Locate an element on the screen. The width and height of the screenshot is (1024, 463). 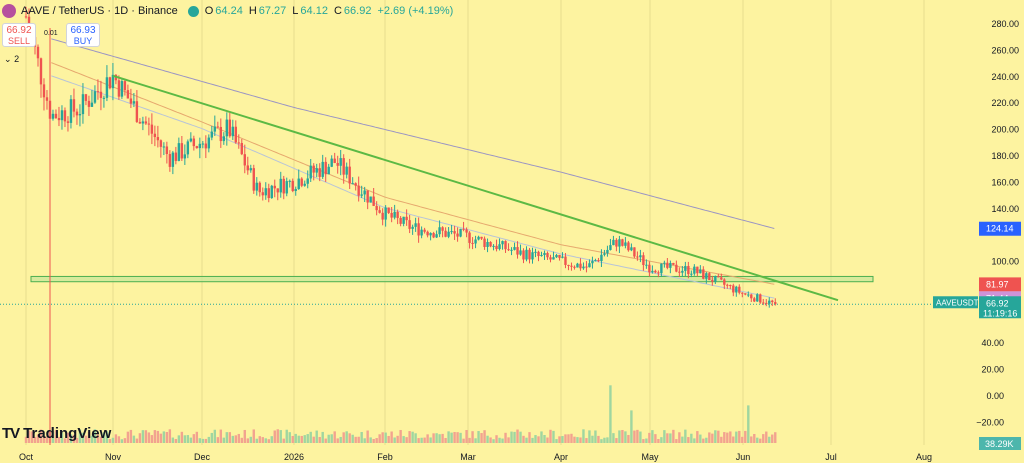
spread-value: 0.01 is located at coordinates (51, 33).